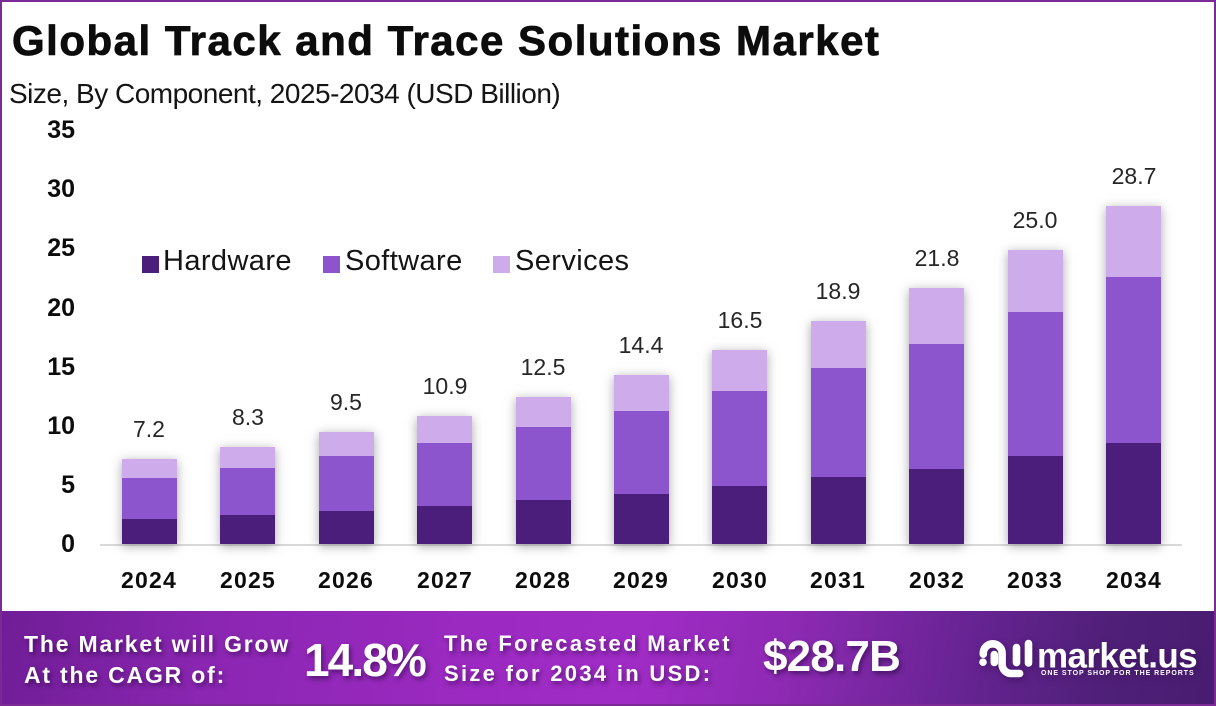 The image size is (1216, 706). What do you see at coordinates (1117, 655) in the screenshot?
I see `svg-text: market.us` at bounding box center [1117, 655].